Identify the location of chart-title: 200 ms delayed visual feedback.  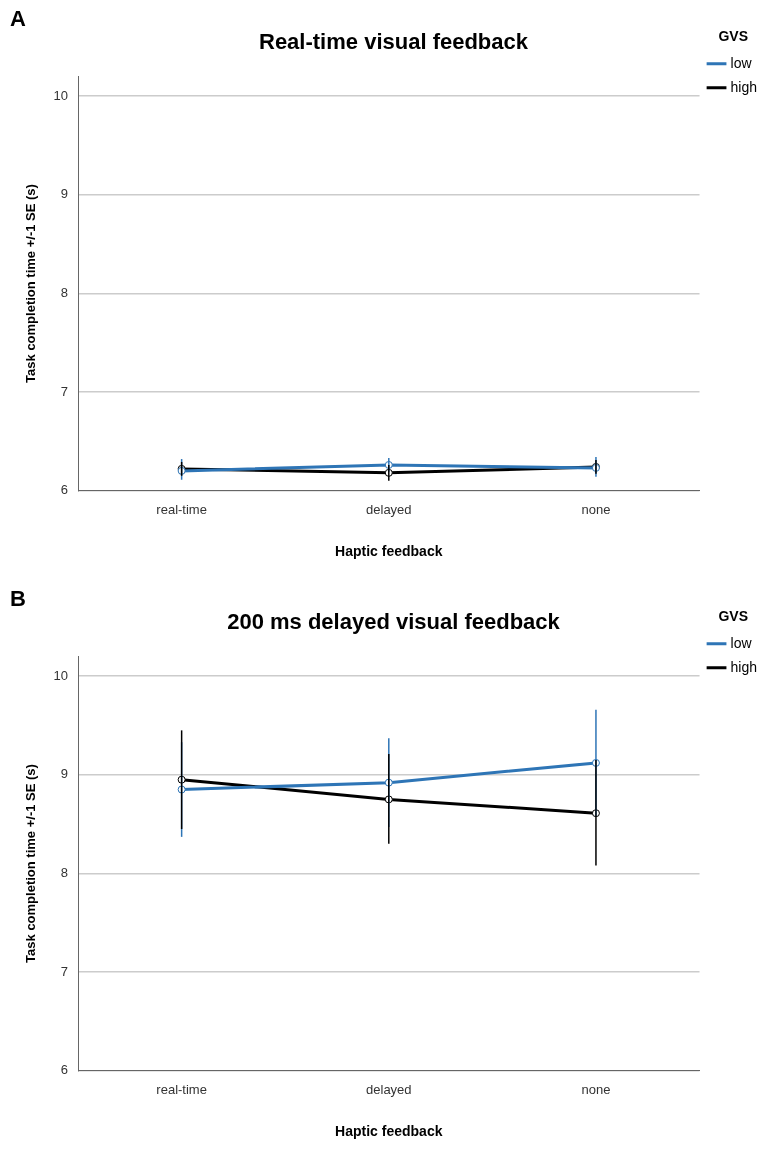
(394, 622).